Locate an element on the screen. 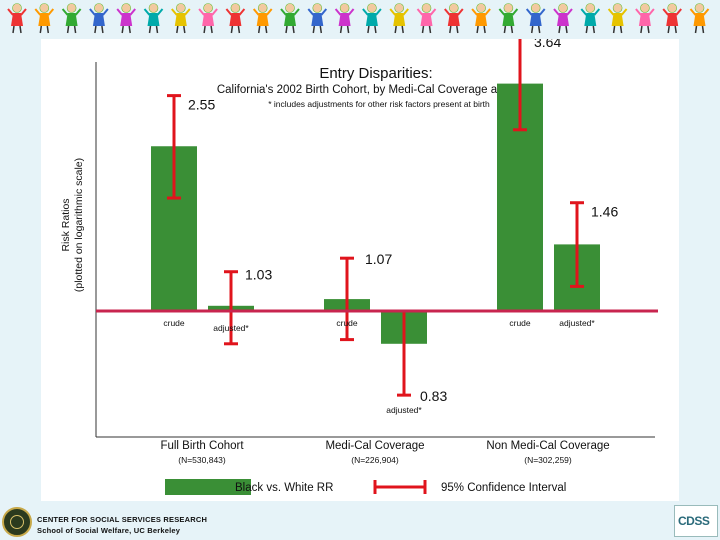 This screenshot has width=720, height=540. bar-category-label-1-1: adjusted* is located at coordinates (404, 410).